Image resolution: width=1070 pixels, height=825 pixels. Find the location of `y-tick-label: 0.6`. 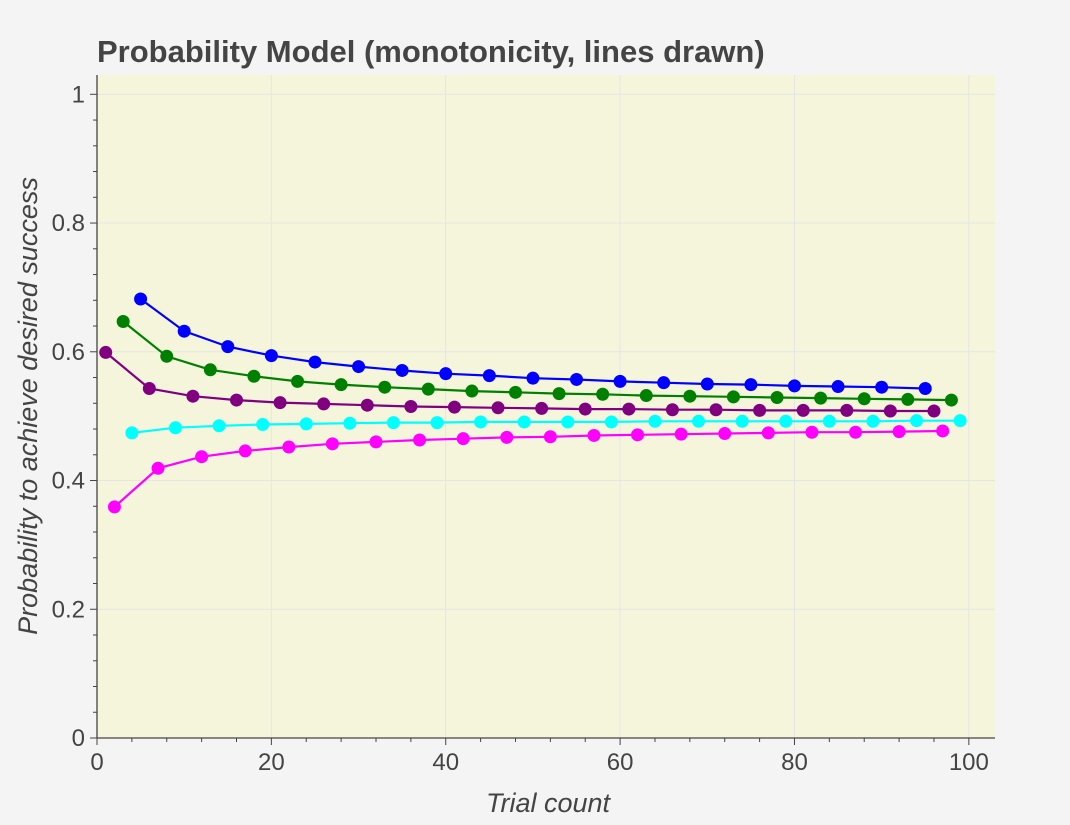

y-tick-label: 0.6 is located at coordinates (68, 352).